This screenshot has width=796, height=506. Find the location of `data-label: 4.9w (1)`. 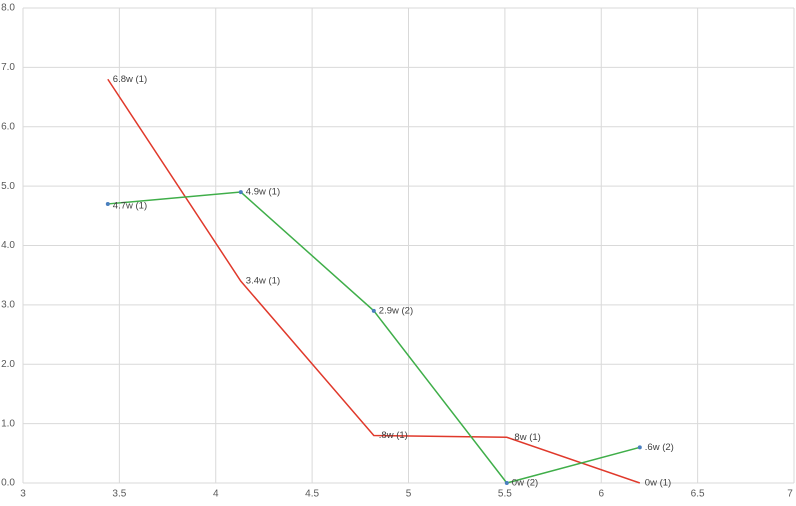

data-label: 4.9w (1) is located at coordinates (263, 192).